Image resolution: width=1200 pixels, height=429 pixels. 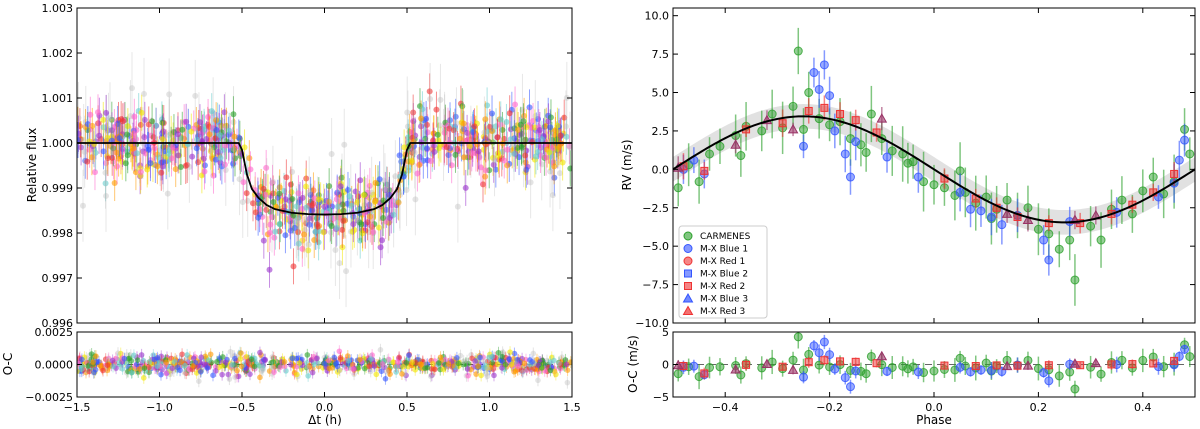 I want to click on rv-mx-red-point-residual, so click(x=1132, y=364).